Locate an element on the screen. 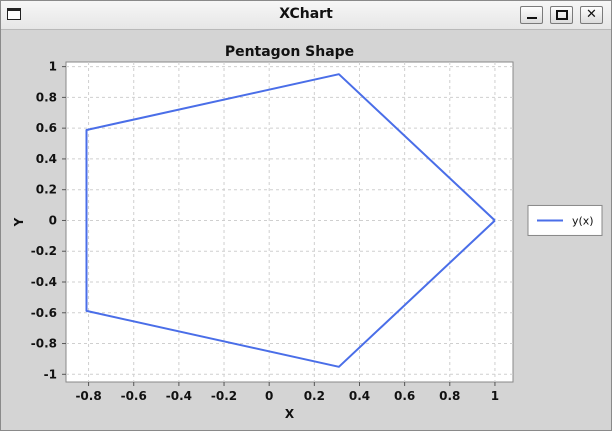  close-button: ✕ is located at coordinates (591, 15).